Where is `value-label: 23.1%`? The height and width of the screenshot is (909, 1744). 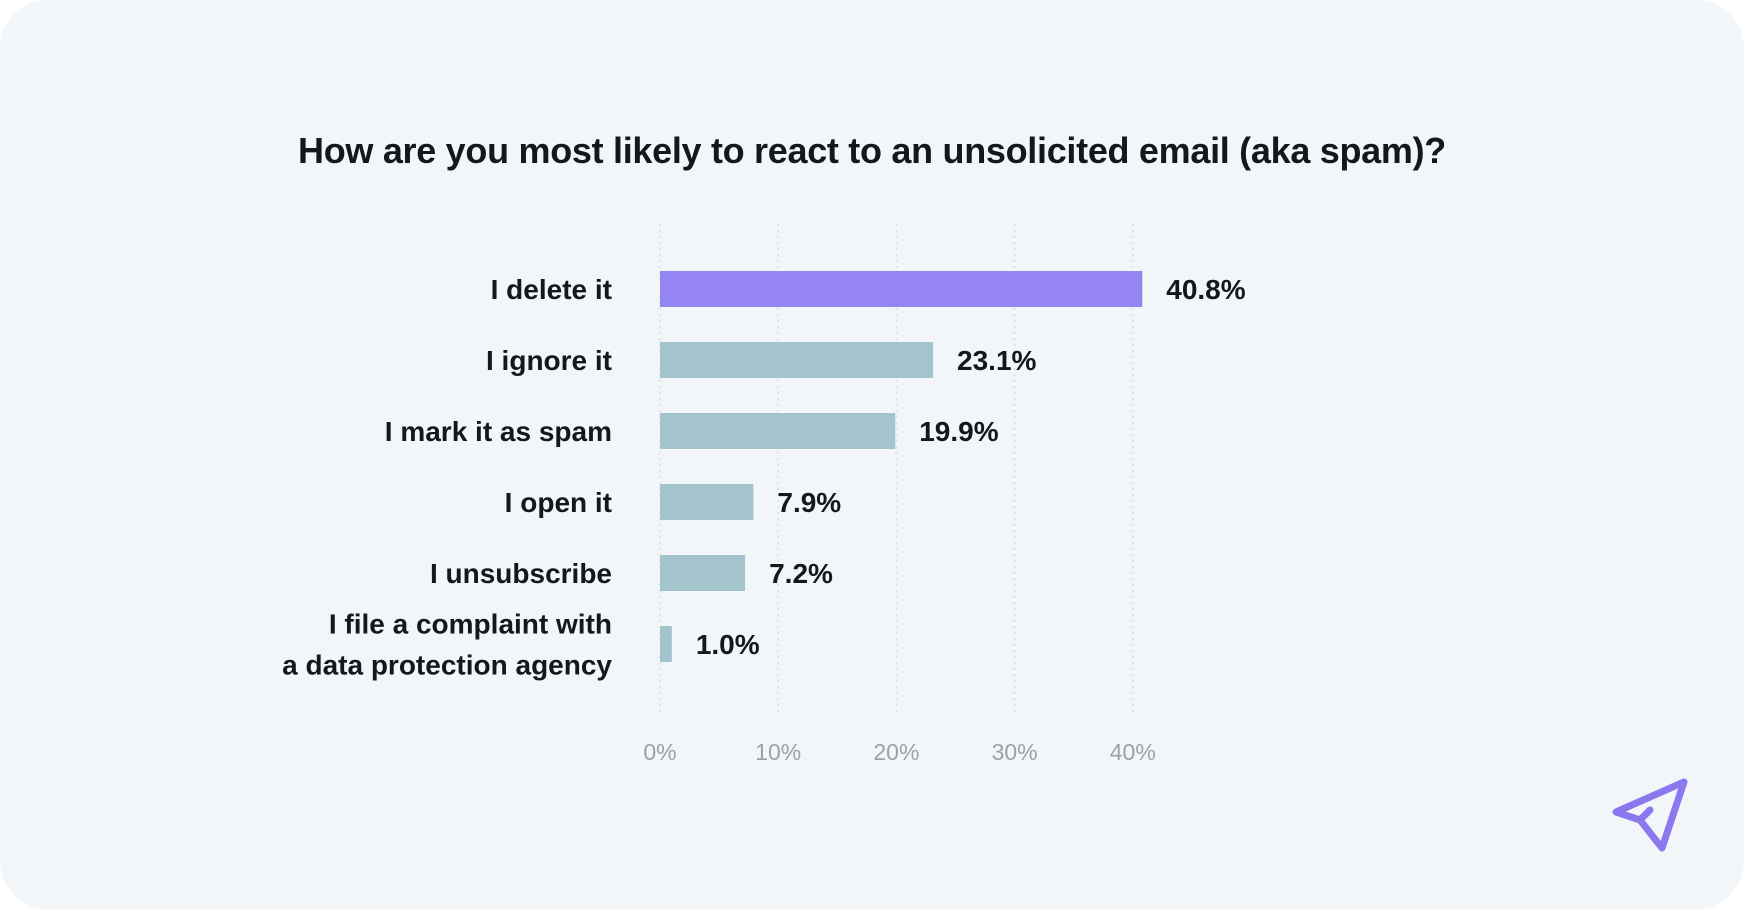
value-label: 23.1% is located at coordinates (996, 360).